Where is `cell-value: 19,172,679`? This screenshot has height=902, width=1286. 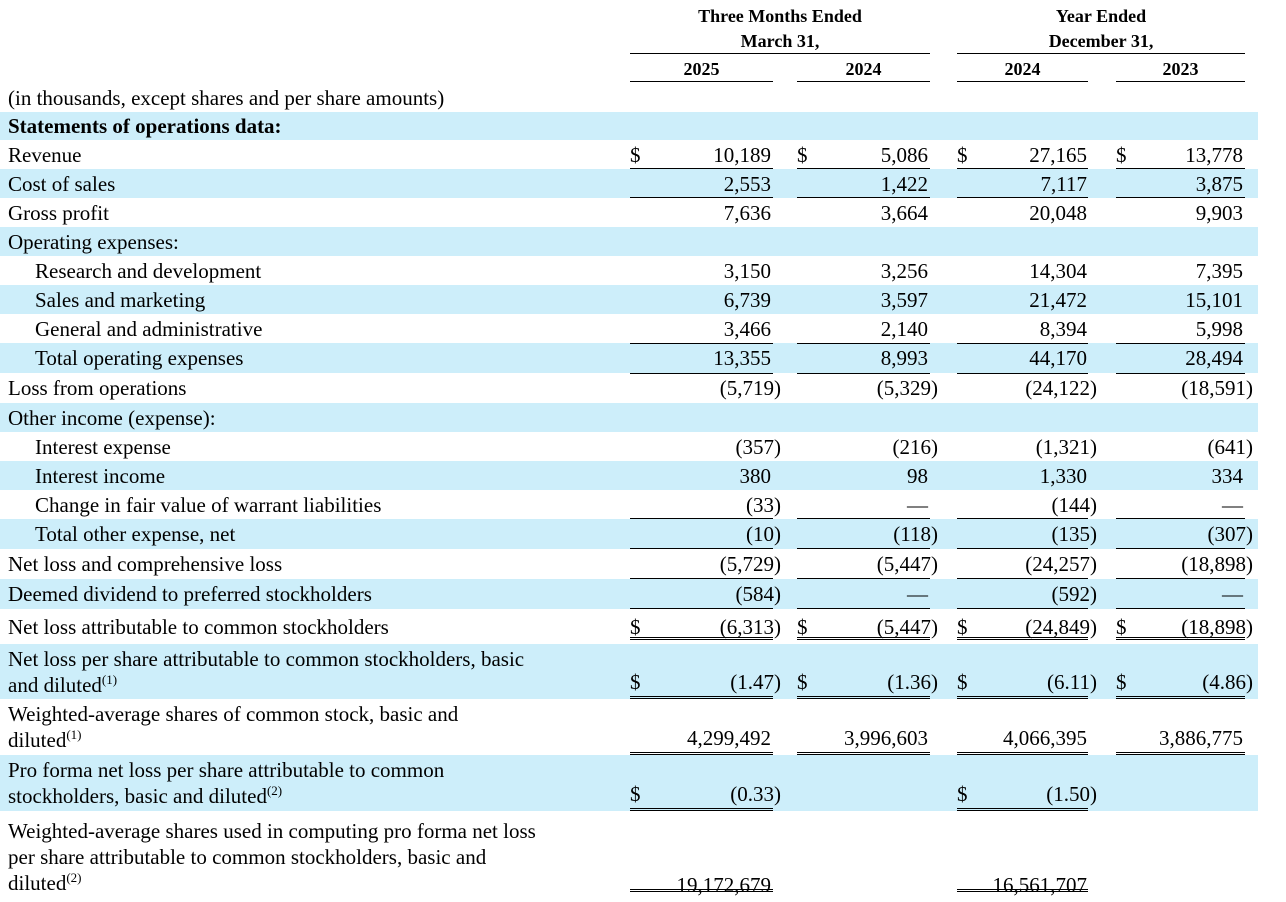 cell-value: 19,172,679 is located at coordinates (724, 885).